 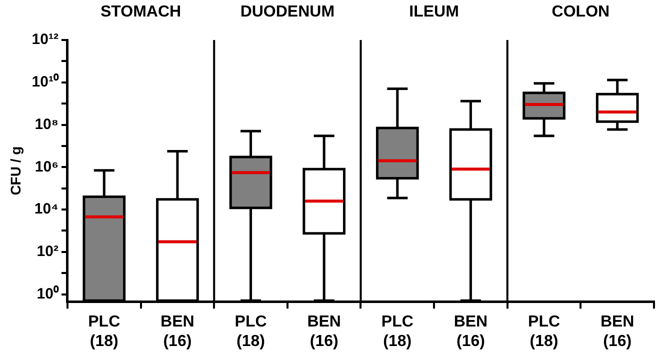 I want to click on y-tick-label: 10⁸, so click(x=46, y=124).